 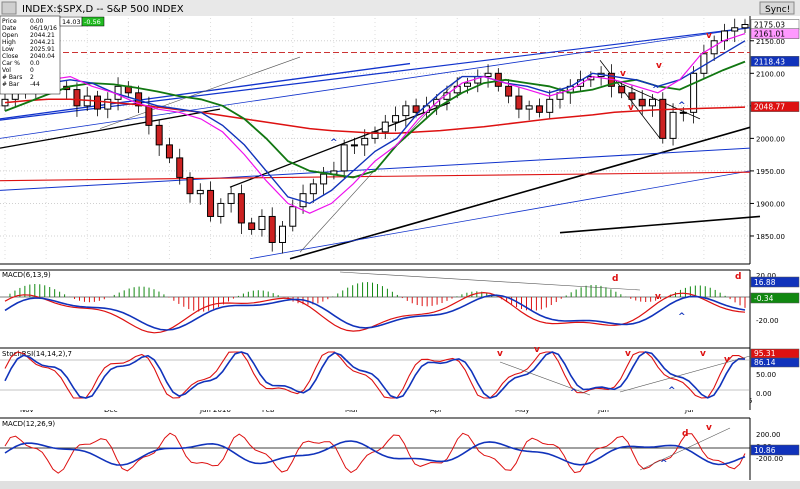 What do you see at coordinates (92, 22) in the screenshot?
I see `mini-box-2-value: -0.56` at bounding box center [92, 22].